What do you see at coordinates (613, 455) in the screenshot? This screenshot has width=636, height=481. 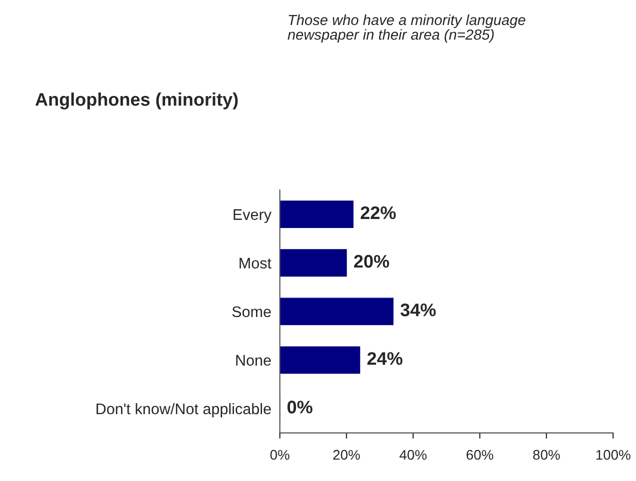 I see `x-tick-label: 100%` at bounding box center [613, 455].